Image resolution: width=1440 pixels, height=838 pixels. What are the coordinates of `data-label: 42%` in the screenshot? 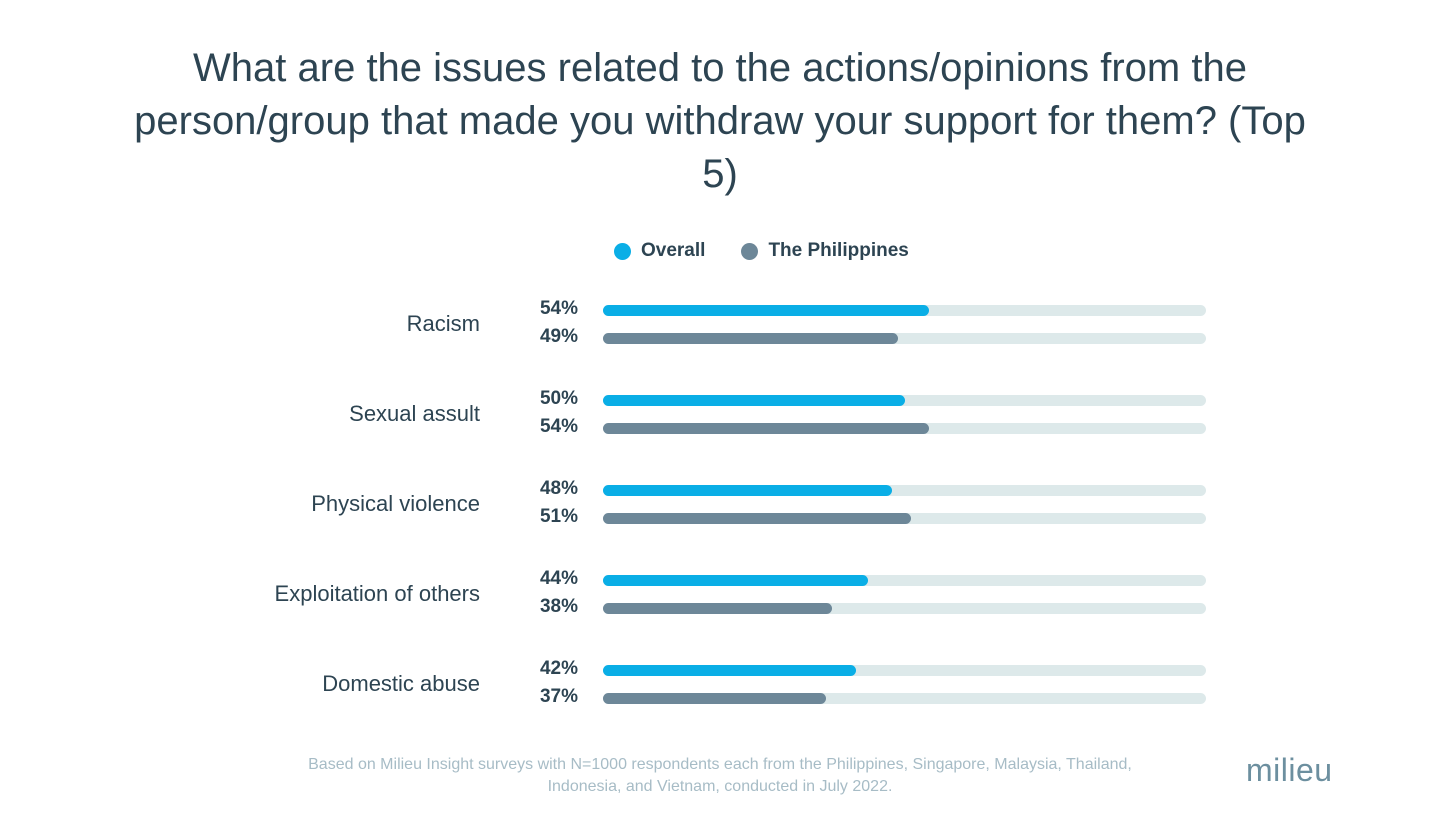 It's located at (558, 668).